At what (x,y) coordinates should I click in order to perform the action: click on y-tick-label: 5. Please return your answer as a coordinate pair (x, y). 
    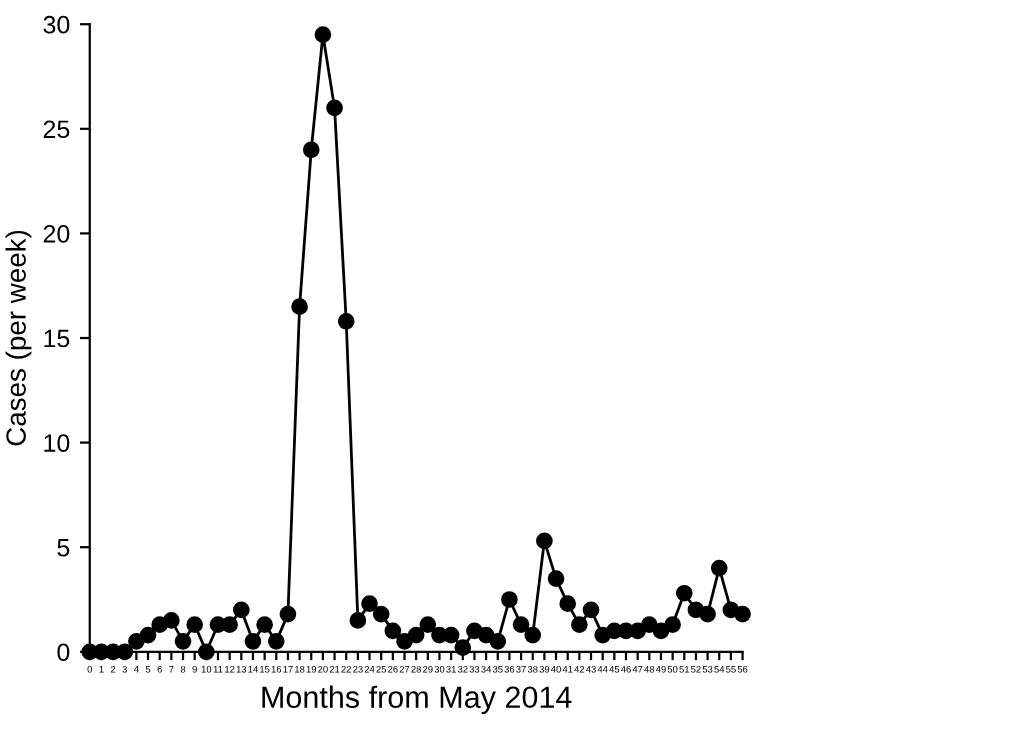
    Looking at the image, I should click on (63, 548).